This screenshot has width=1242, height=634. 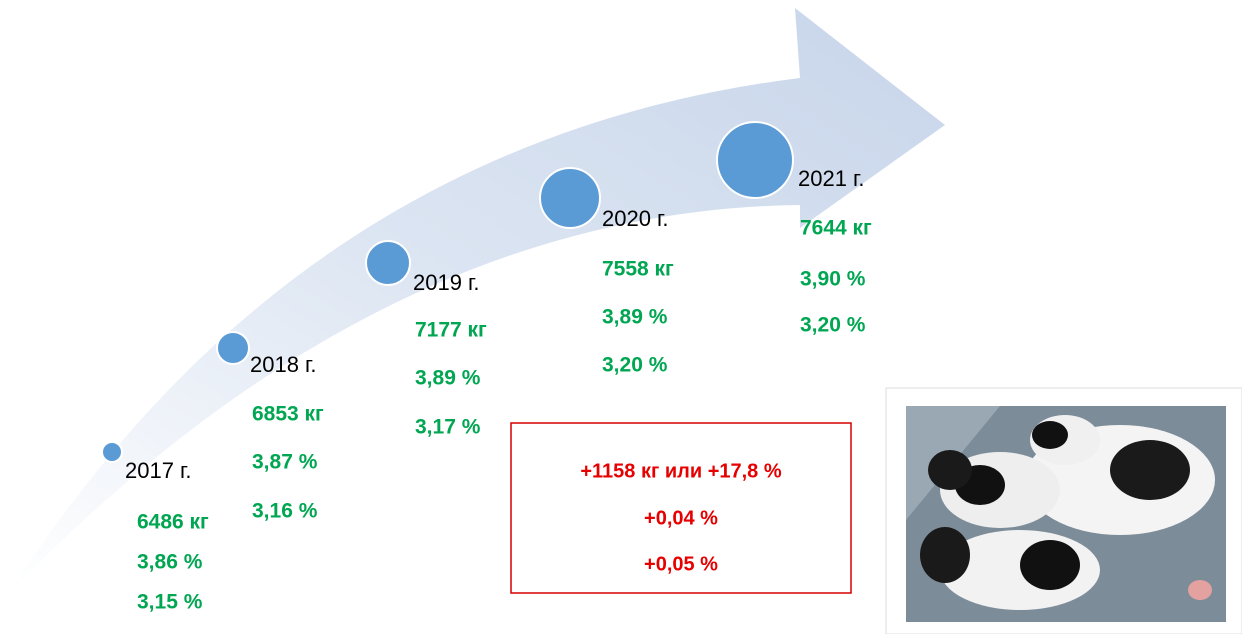 I want to click on protein-value: 3,15 %, so click(x=170, y=602).